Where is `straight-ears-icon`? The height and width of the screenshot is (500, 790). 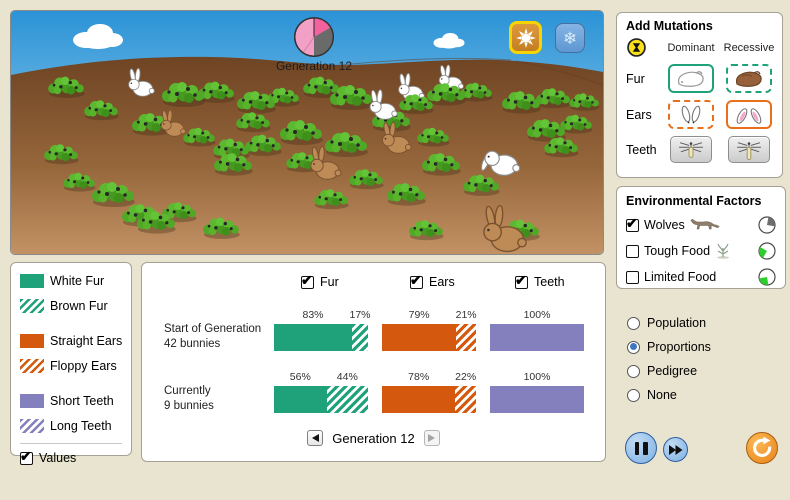
straight-ears-icon is located at coordinates (691, 114).